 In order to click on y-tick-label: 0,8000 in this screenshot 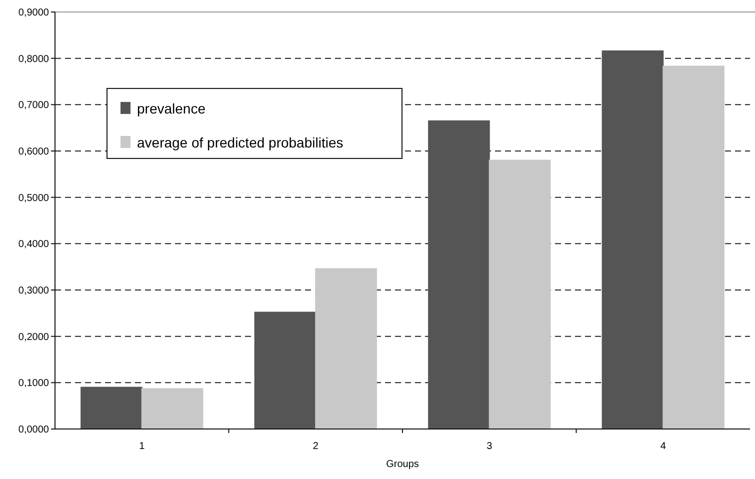, I will do `click(34, 59)`.